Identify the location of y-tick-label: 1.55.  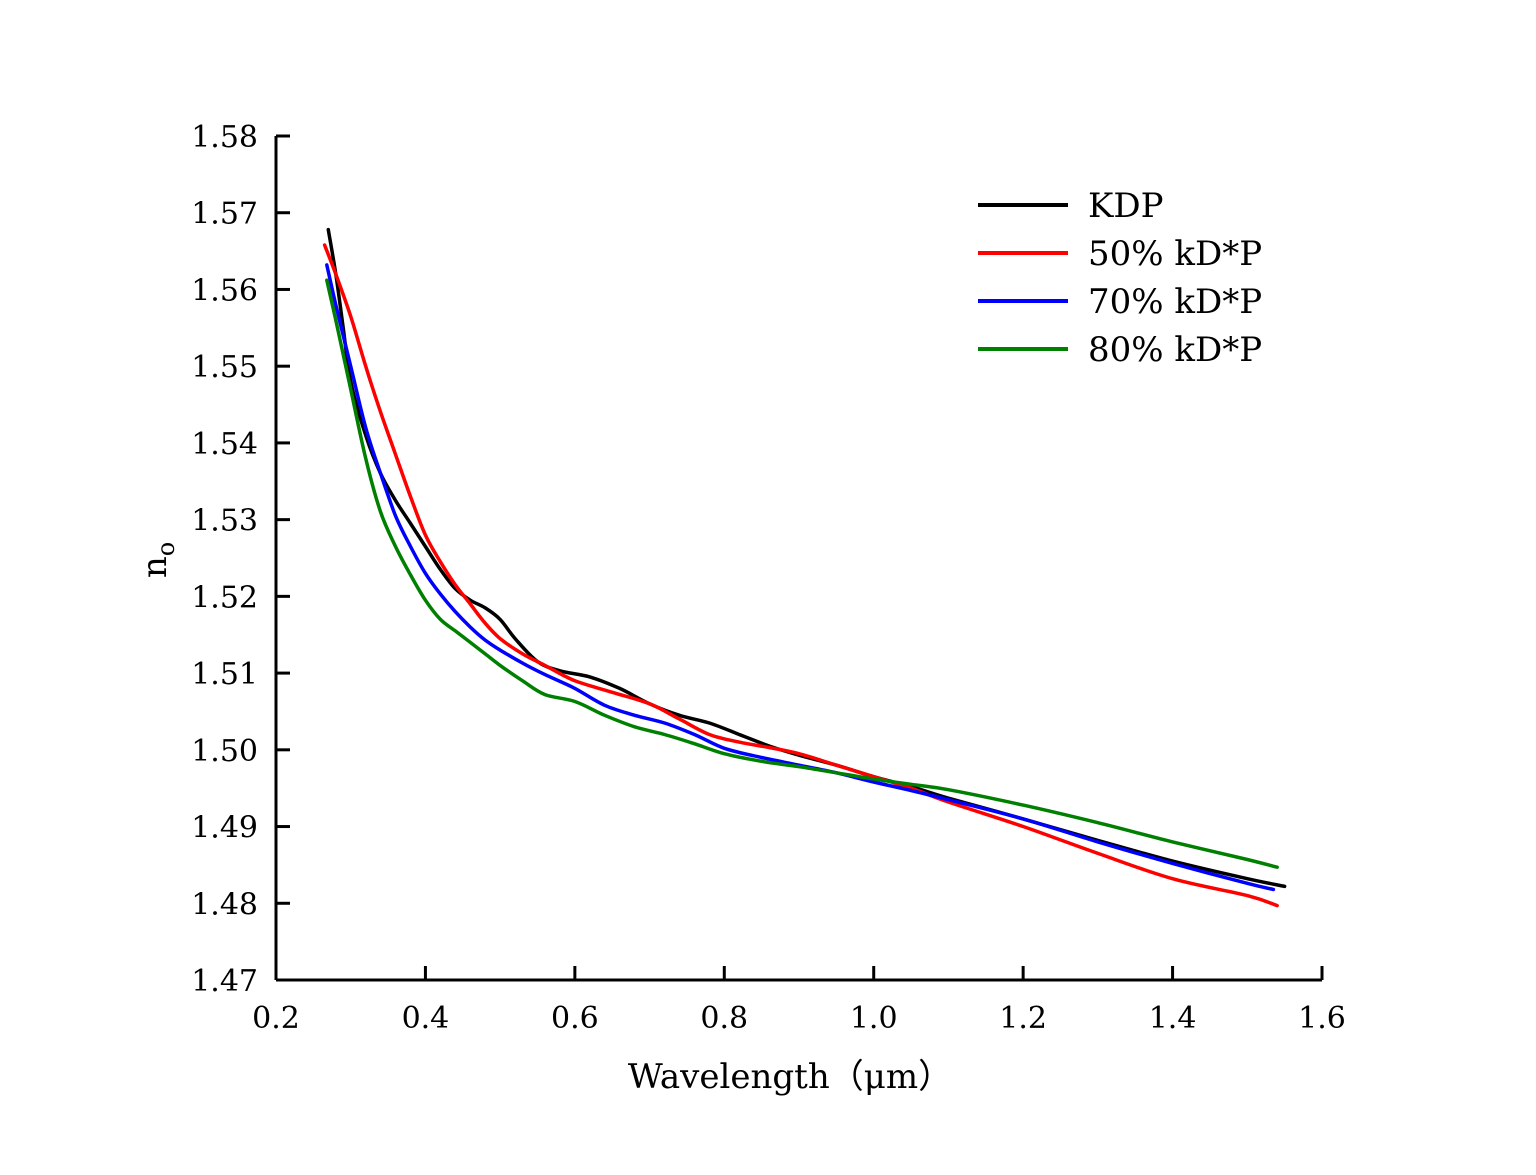
(224, 367).